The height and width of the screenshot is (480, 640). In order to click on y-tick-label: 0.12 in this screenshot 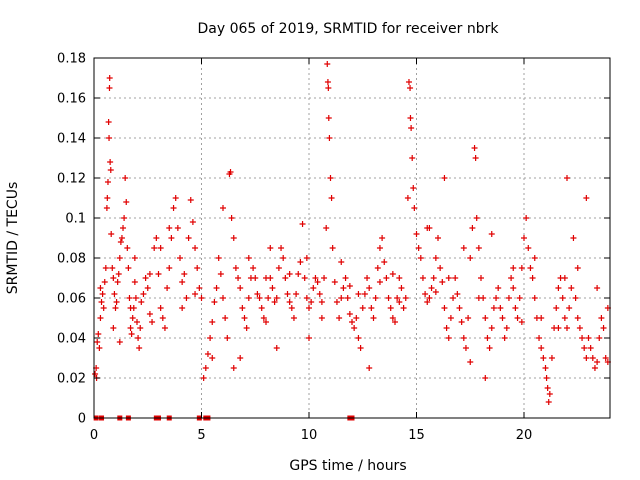, I will do `click(71, 179)`.